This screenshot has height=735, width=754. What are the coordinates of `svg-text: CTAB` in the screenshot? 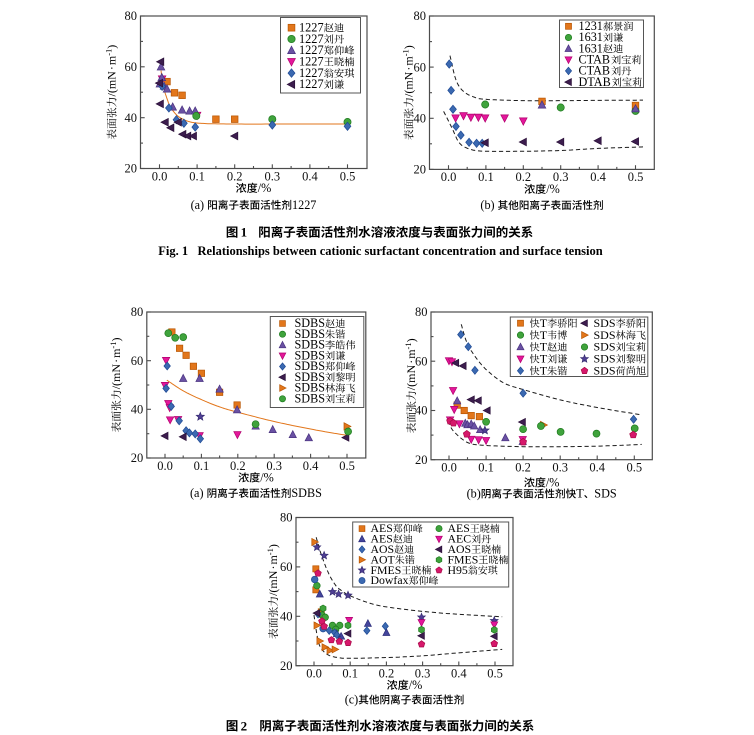 It's located at (595, 60).